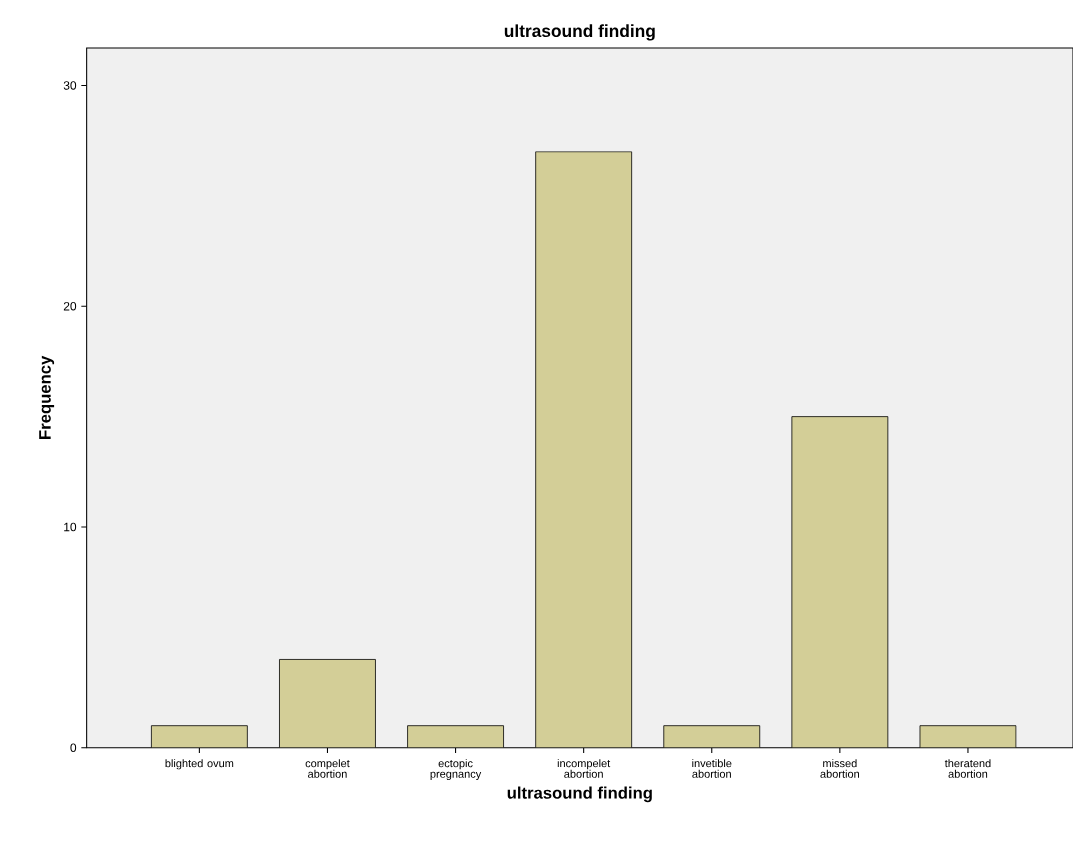  What do you see at coordinates (199, 764) in the screenshot?
I see `x-tick-label: blighted ovum` at bounding box center [199, 764].